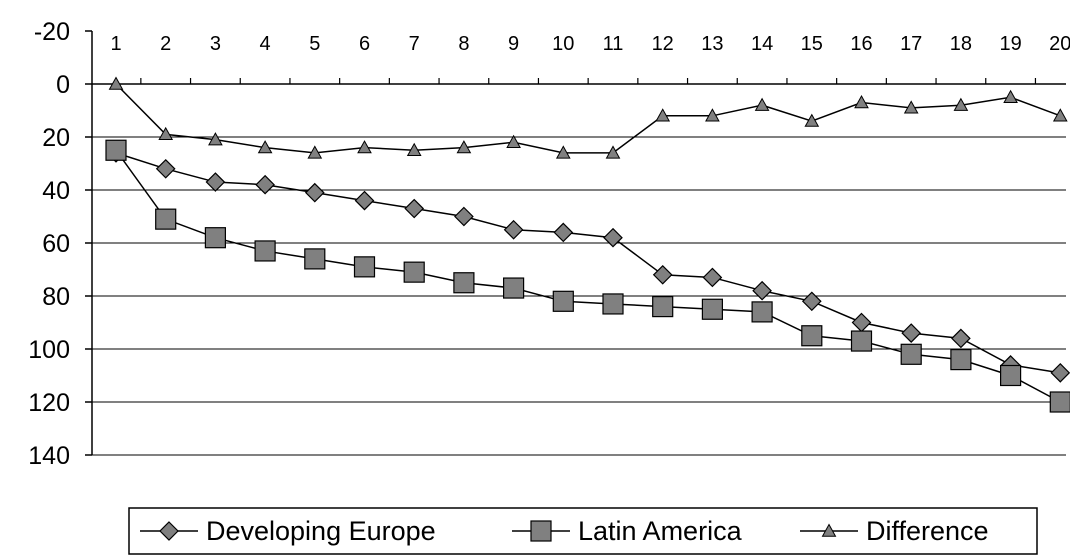 This screenshot has height=556, width=1070. Describe the element at coordinates (165, 44) in the screenshot. I see `x-tick-label: 2` at that location.